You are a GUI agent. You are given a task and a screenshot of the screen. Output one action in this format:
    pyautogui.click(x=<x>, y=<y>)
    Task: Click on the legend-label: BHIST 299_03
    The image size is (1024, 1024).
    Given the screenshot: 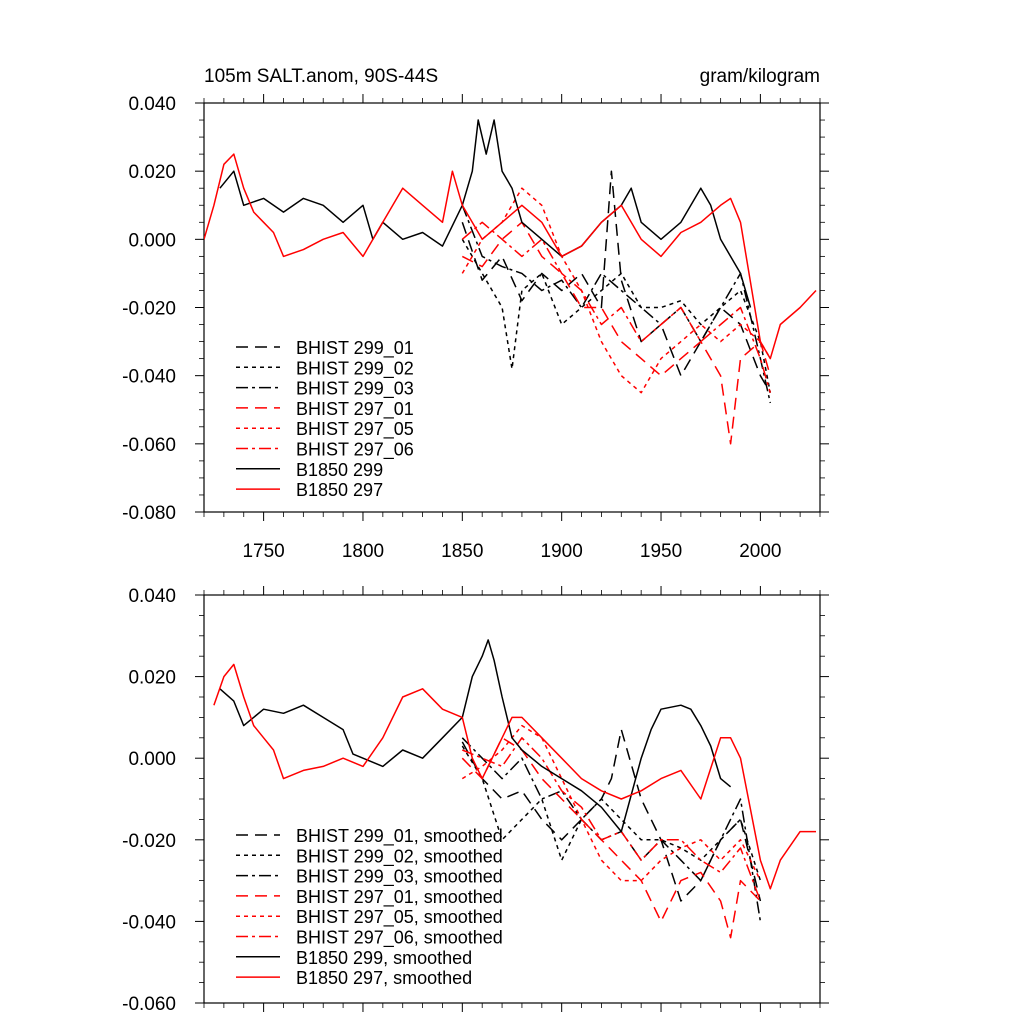 What is the action you would take?
    pyautogui.click(x=355, y=389)
    